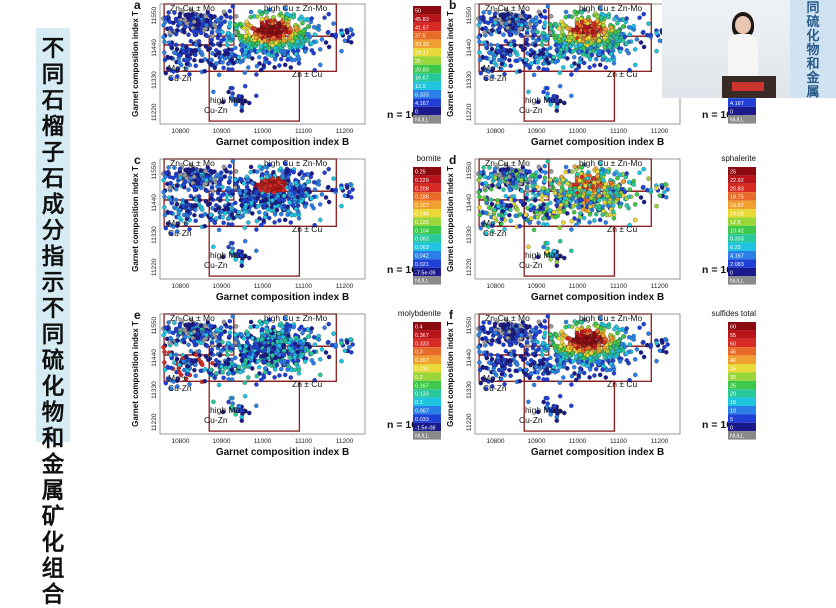  Describe the element at coordinates (737, 189) in the screenshot. I see `legend-label: 20.83` at that location.